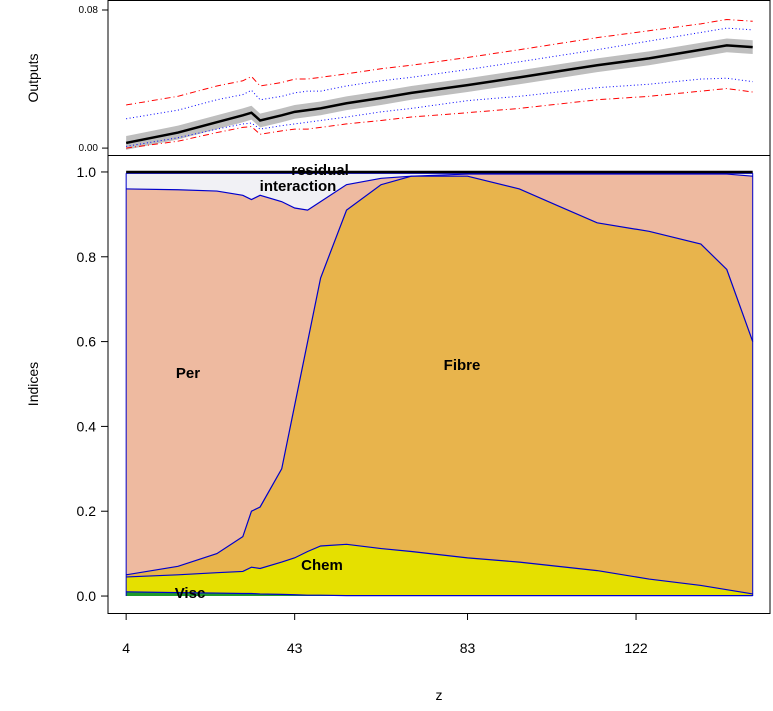 The height and width of the screenshot is (711, 773). What do you see at coordinates (89, 148) in the screenshot?
I see `y-tick-label: 0.00` at bounding box center [89, 148].